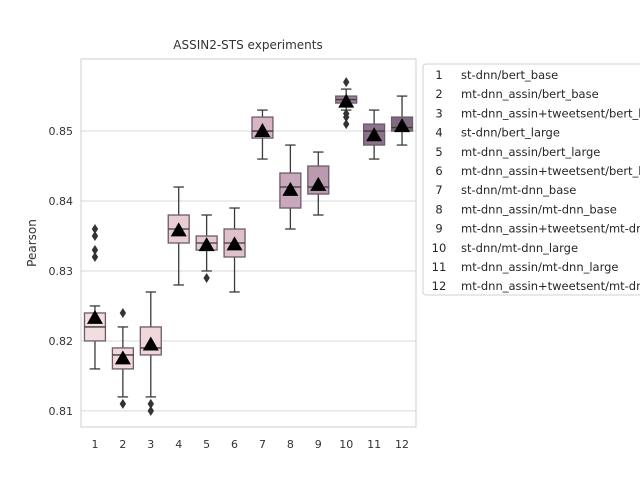 Image resolution: width=640 pixels, height=480 pixels. What do you see at coordinates (262, 444) in the screenshot?
I see `x-tick-label: 7` at bounding box center [262, 444].